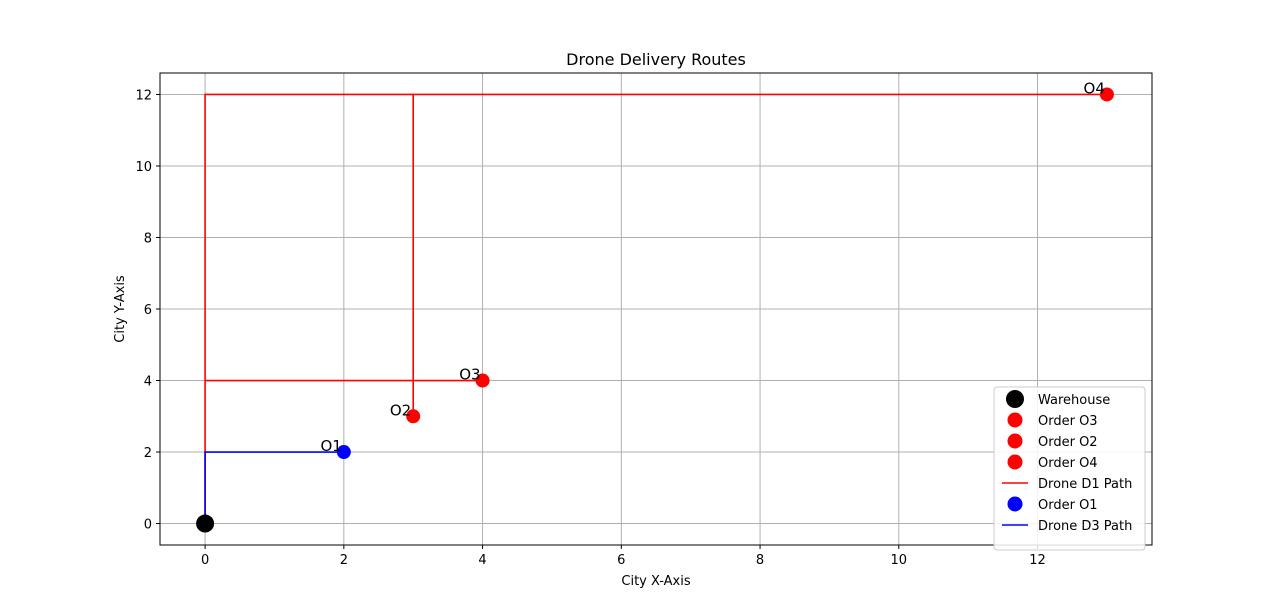 This screenshot has width=1280, height=612. I want to click on y-tick-label: 10, so click(143, 167).